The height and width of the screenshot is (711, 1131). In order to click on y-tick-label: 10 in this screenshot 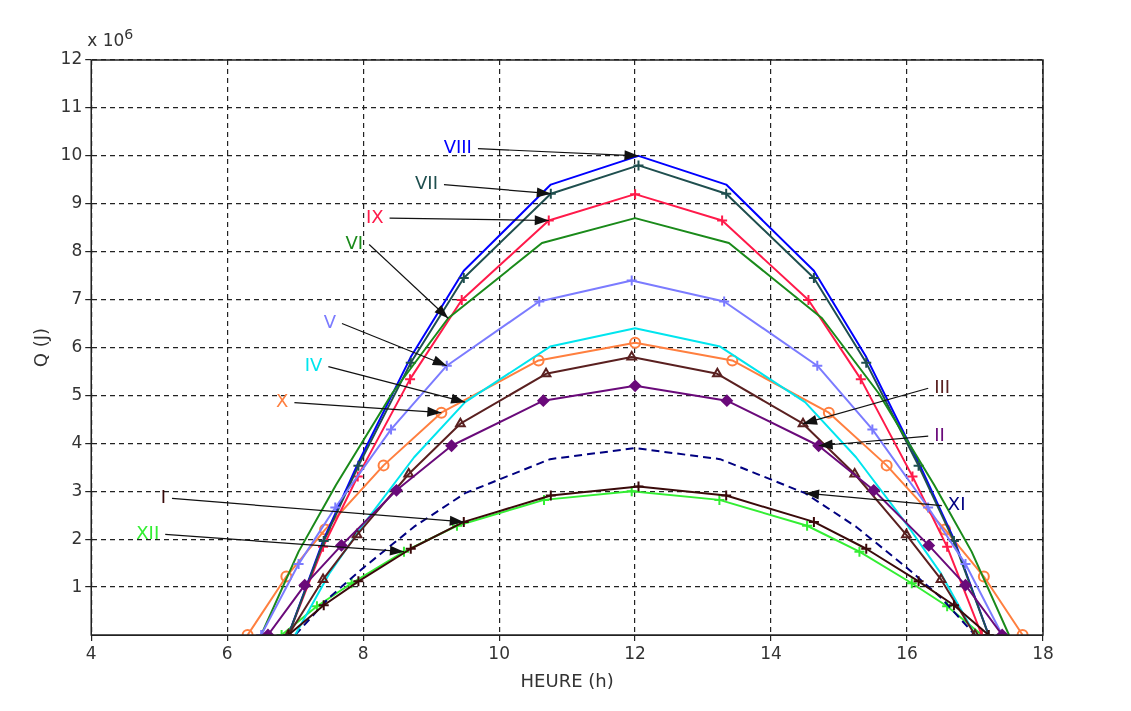, I will do `click(71, 154)`.